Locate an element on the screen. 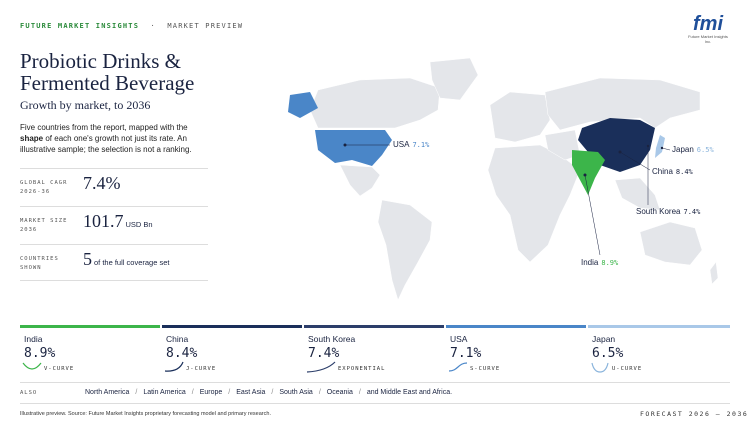 Image resolution: width=750 pixels, height=421 pixels. leaders is located at coordinates (508, 200).